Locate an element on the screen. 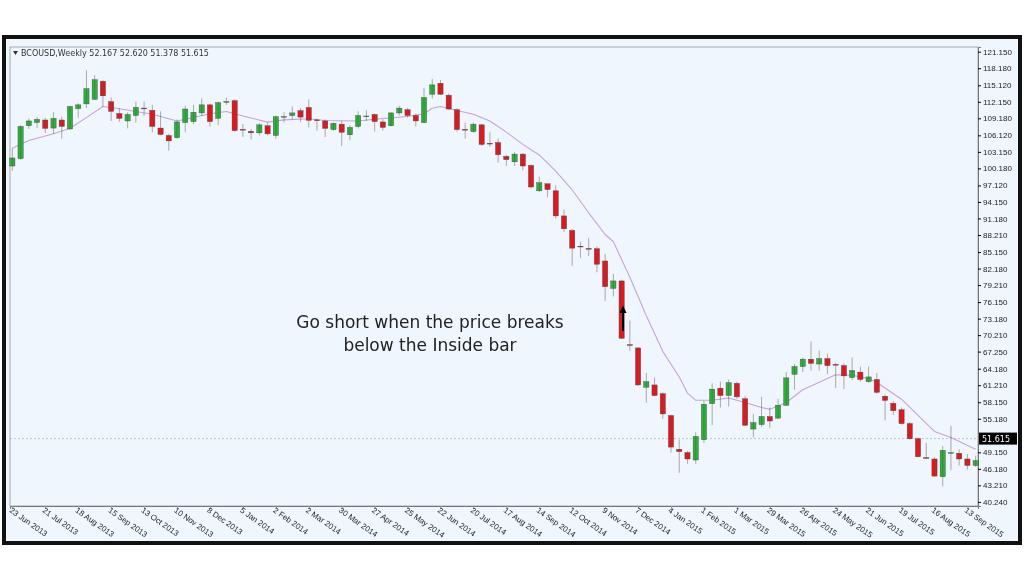  y-tick-label: 61.210 is located at coordinates (996, 386).